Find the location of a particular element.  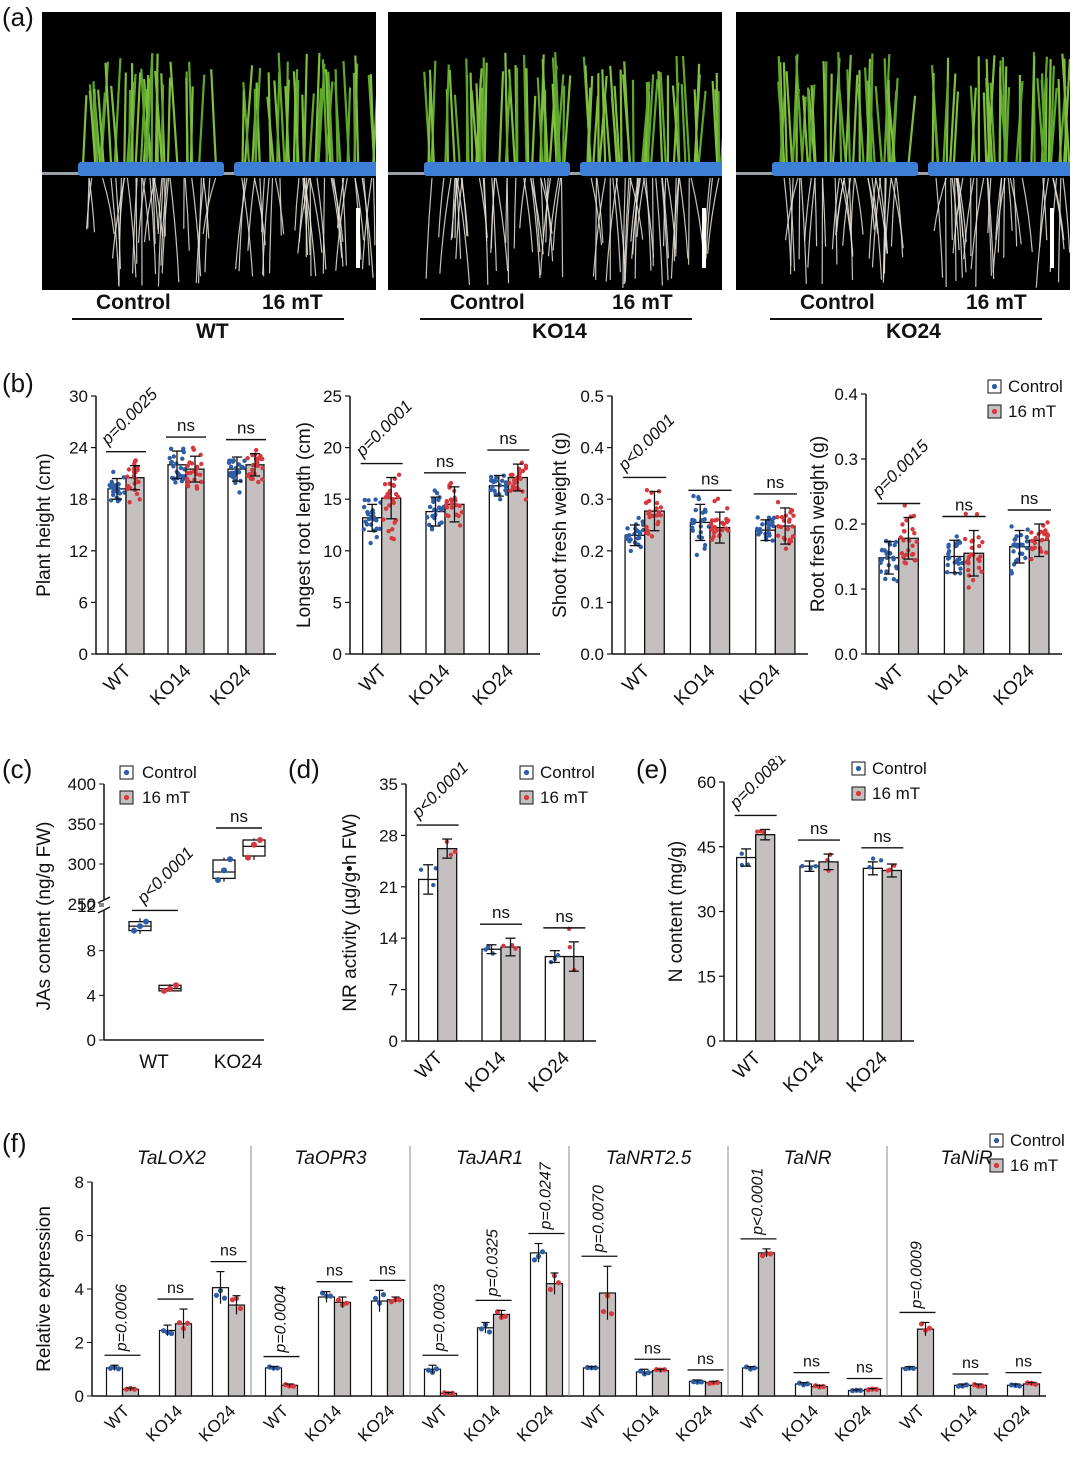

significance-label: p<0.0001 is located at coordinates (439, 790).